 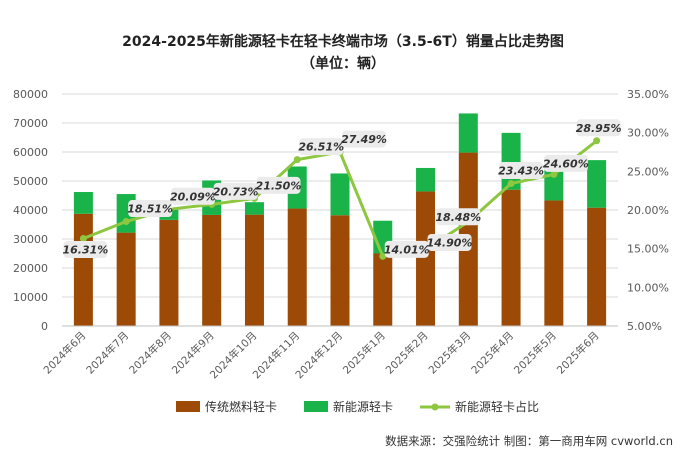 I want to click on ratio-data-label: 20.09%, so click(x=193, y=196).